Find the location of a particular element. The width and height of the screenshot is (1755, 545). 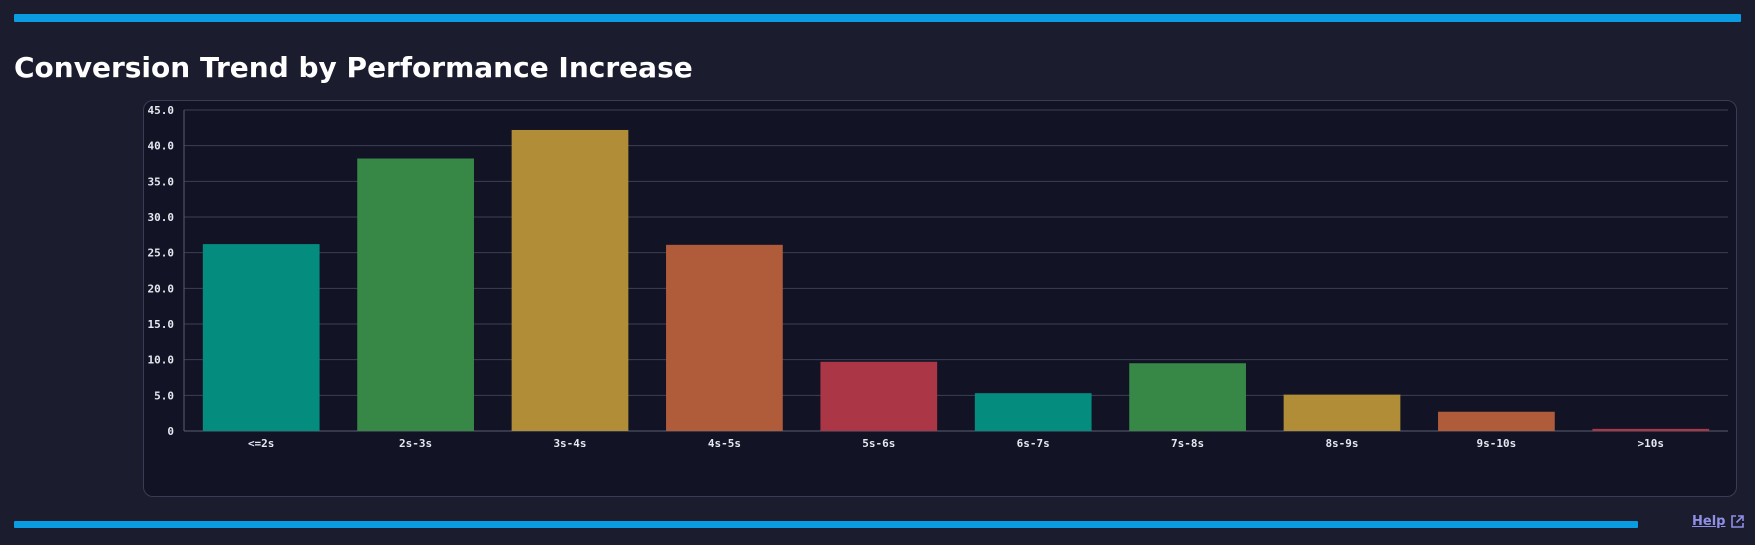

help-label: Help is located at coordinates (1709, 521).